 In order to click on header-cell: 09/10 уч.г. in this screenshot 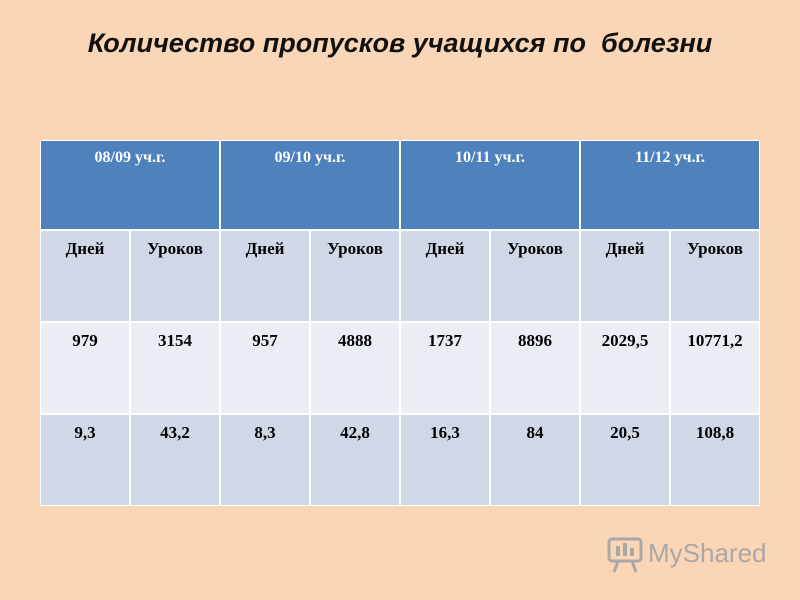, I will do `click(310, 185)`.